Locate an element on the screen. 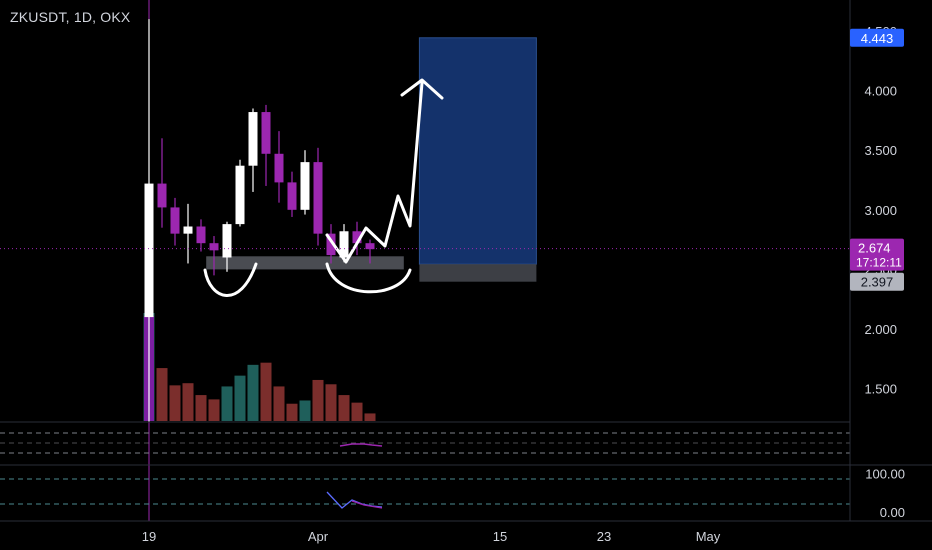  price-tick-label: 1.500 is located at coordinates (880, 389).